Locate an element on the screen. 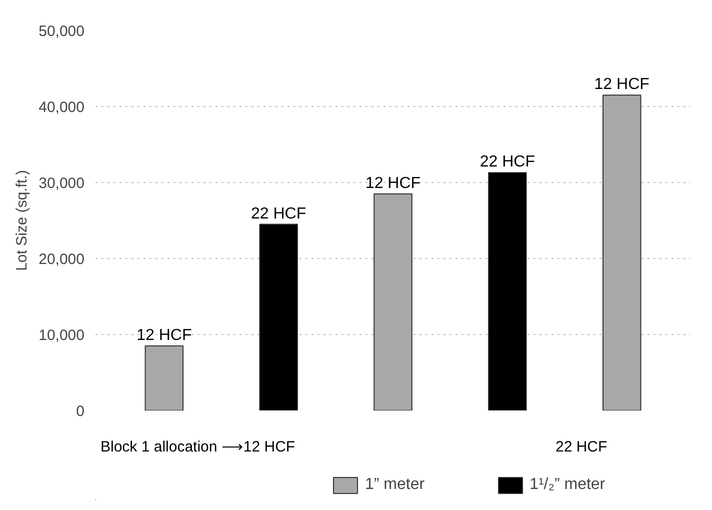 This screenshot has width=712, height=510. text: Block 1 allocation ⟶12 HCF is located at coordinates (198, 447).